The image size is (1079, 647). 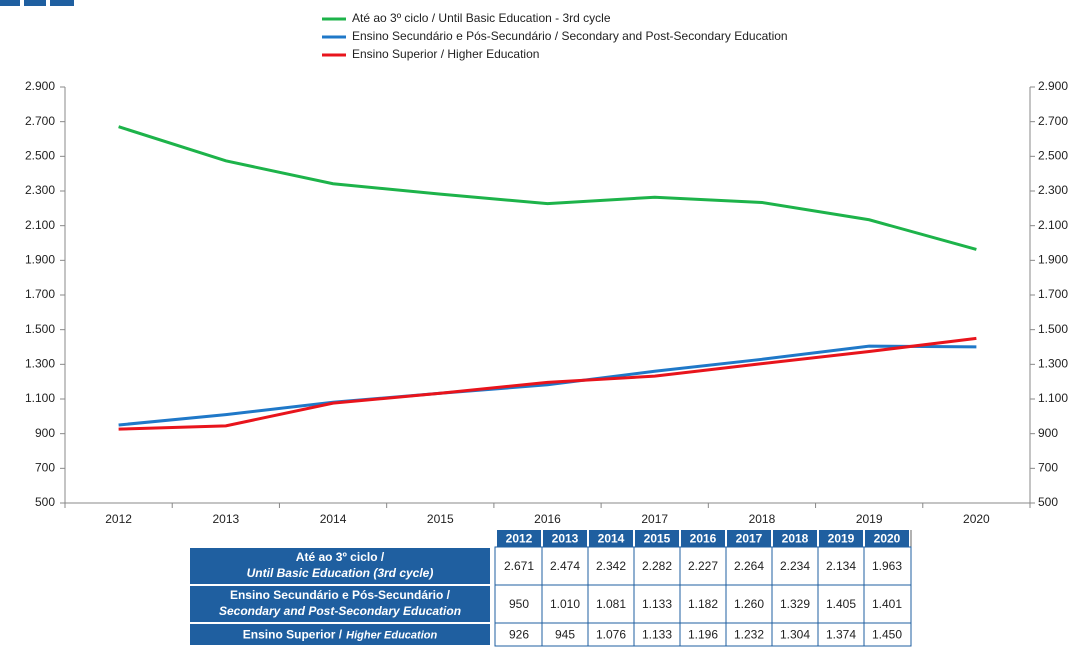 What do you see at coordinates (749, 635) in the screenshot?
I see `table-cell: 1.232` at bounding box center [749, 635].